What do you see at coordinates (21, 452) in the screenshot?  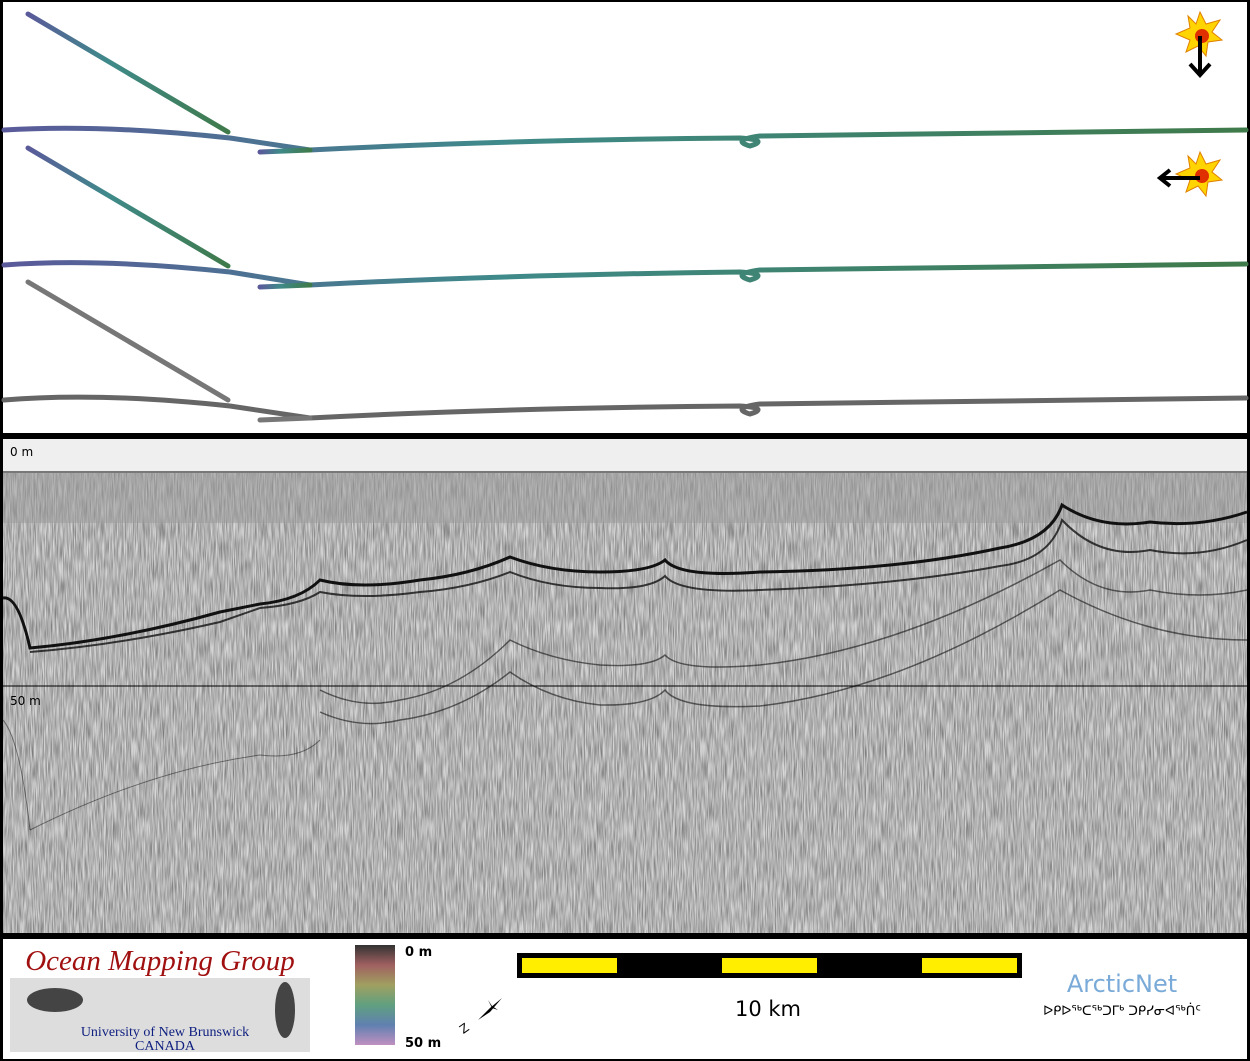 I see `depth-label: 0 m` at bounding box center [21, 452].